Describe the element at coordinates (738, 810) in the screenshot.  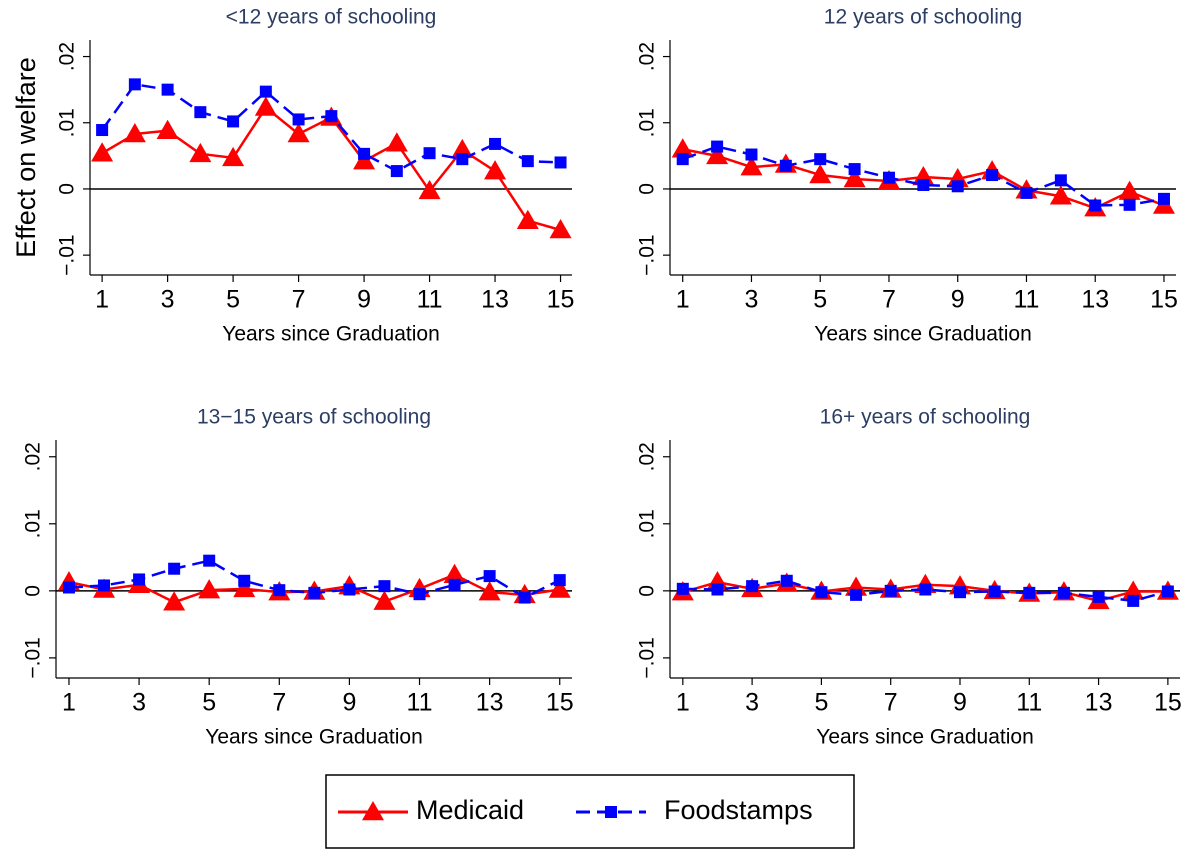
I see `legend-label: Foodstamps` at that location.